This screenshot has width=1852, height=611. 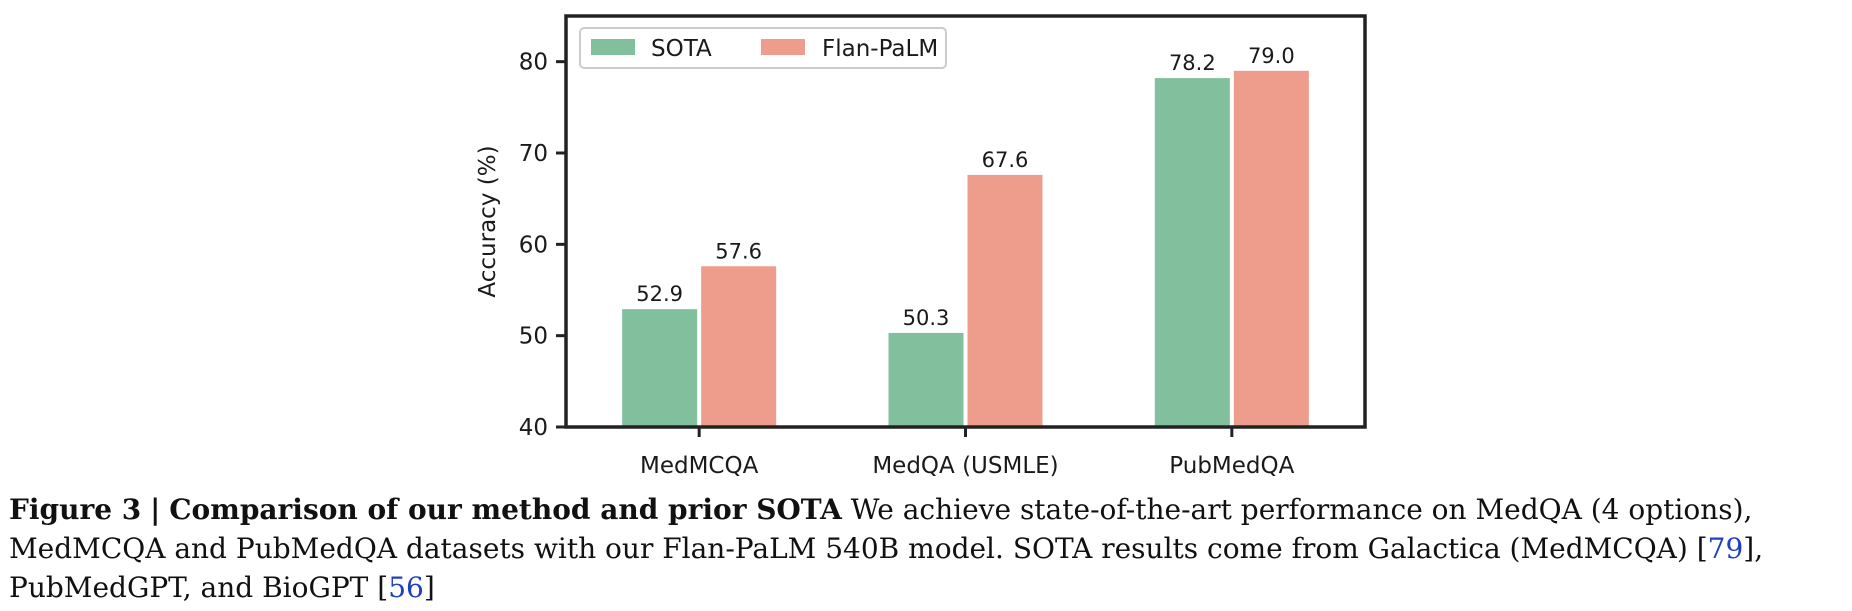 What do you see at coordinates (739, 346) in the screenshot?
I see `bar-flan-palm-medmcqa` at bounding box center [739, 346].